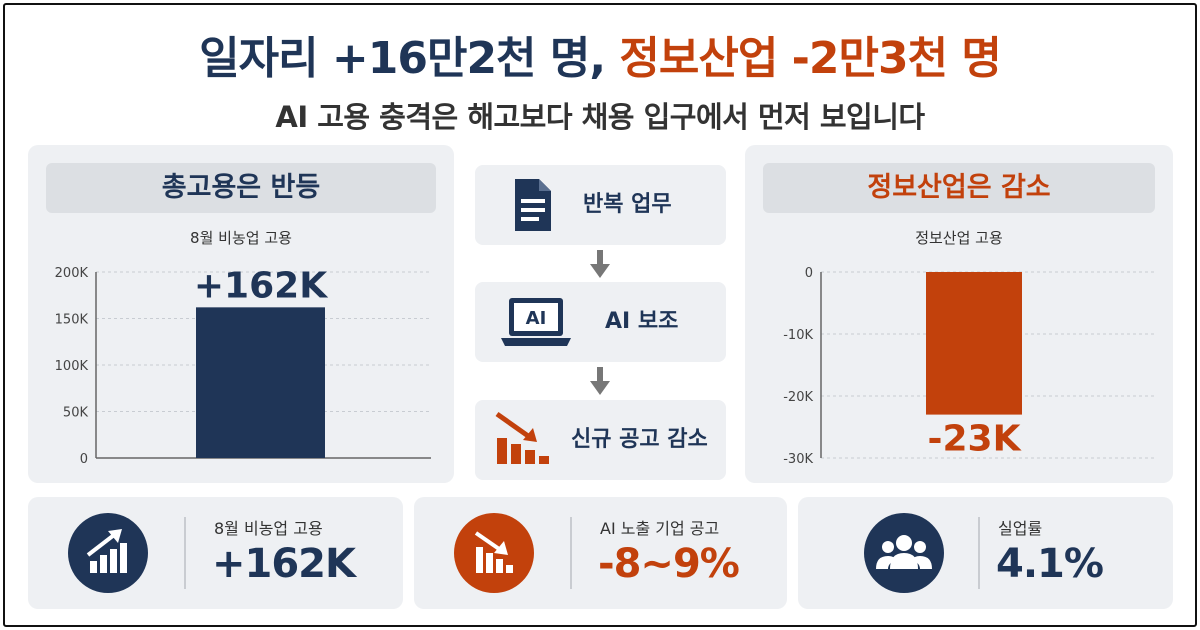 Image resolution: width=1200 pixels, height=630 pixels. What do you see at coordinates (627, 204) in the screenshot?
I see `flow-step-label: 반복 업무` at bounding box center [627, 204].